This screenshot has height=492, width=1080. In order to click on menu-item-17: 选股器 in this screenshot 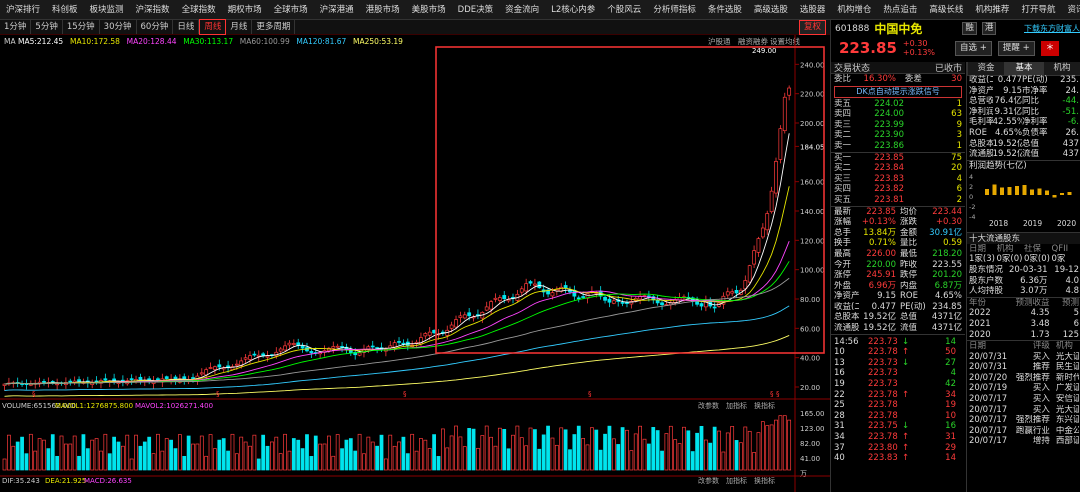, I will do `click(812, 9)`.